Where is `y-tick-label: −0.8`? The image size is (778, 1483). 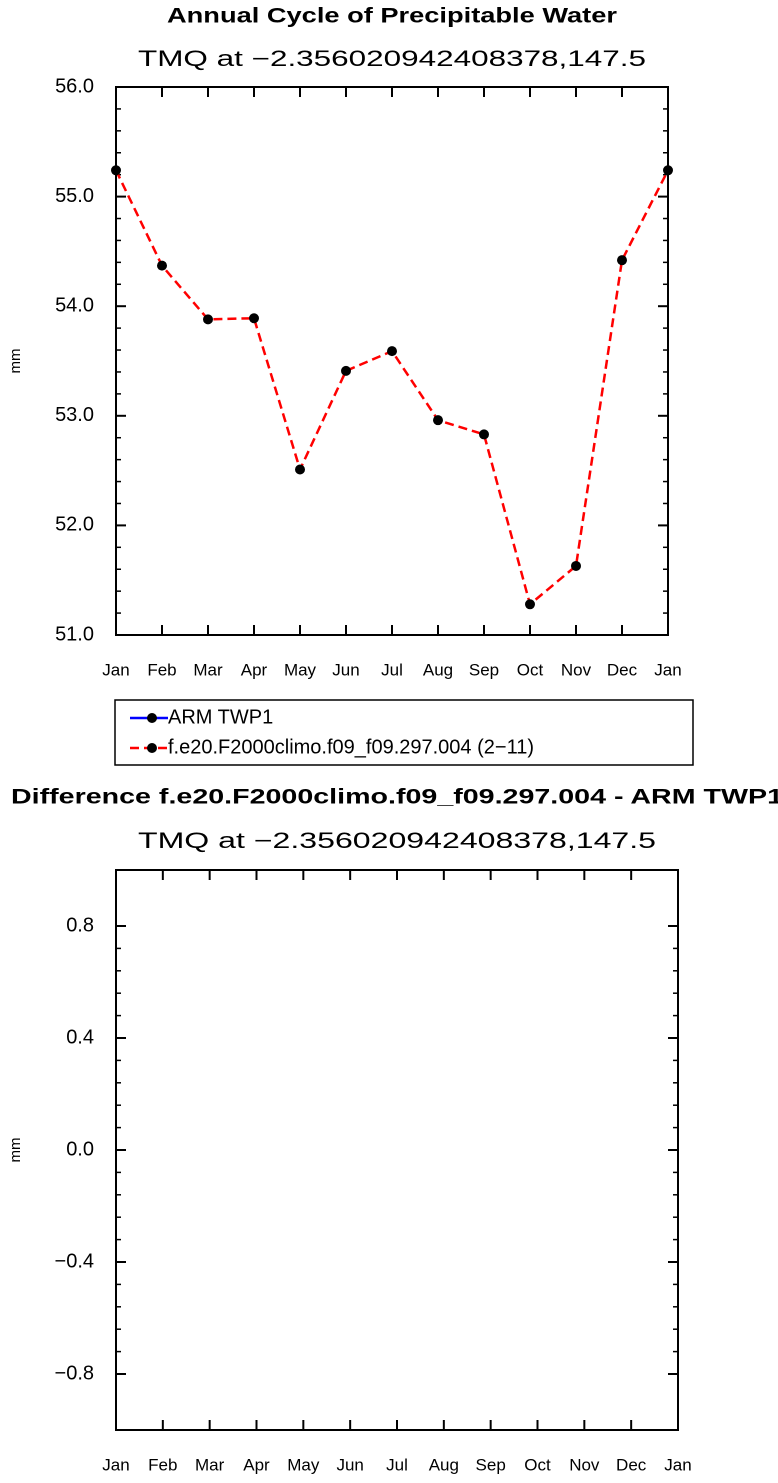 y-tick-label: −0.8 is located at coordinates (74, 1373).